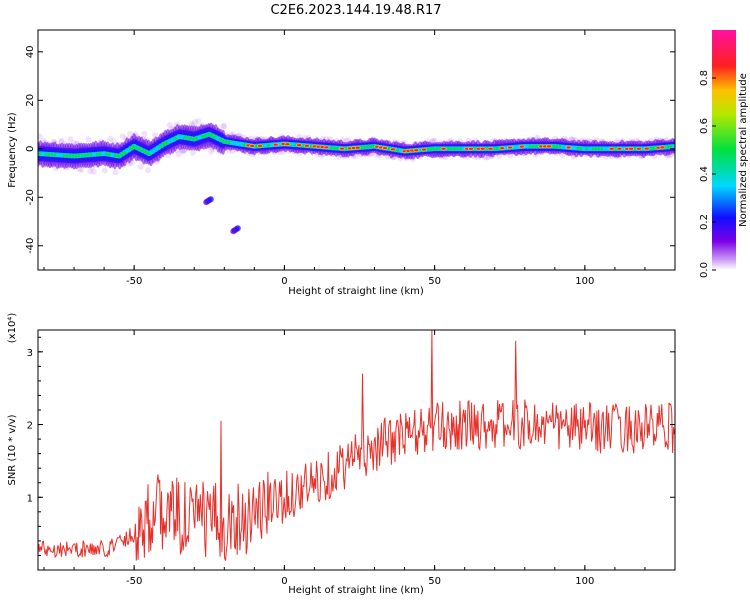  What do you see at coordinates (134, 581) in the screenshot?
I see `snr-x-tick-label: -50` at bounding box center [134, 581].